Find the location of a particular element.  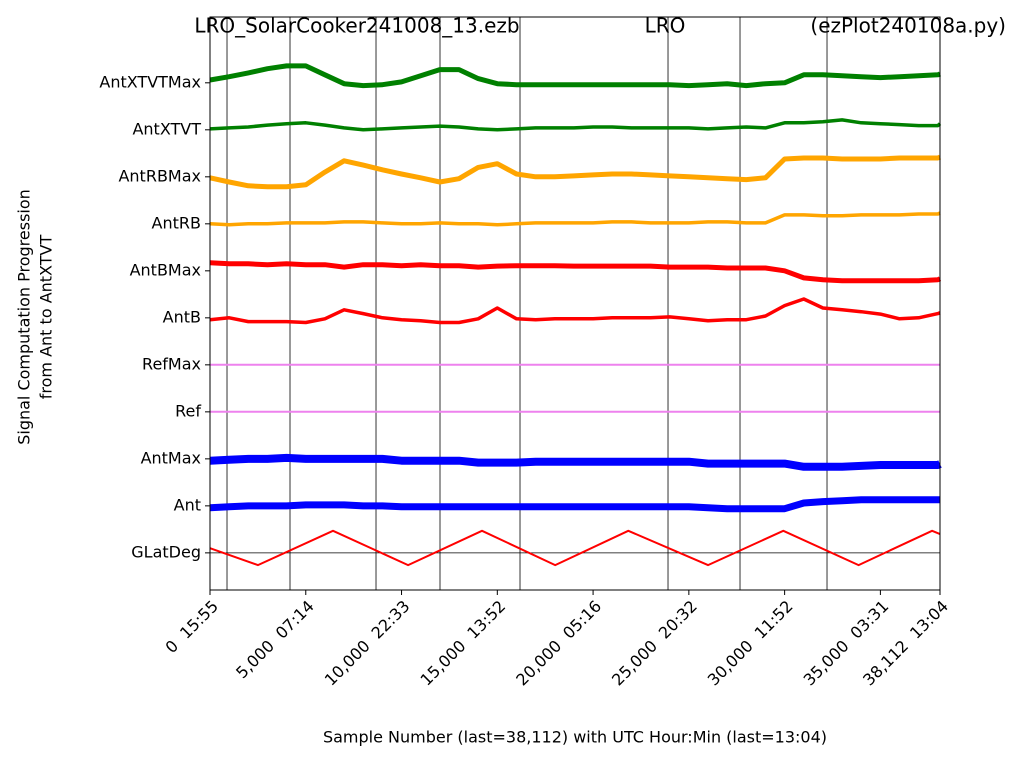

y-tick-label: AntRB is located at coordinates (176, 222).